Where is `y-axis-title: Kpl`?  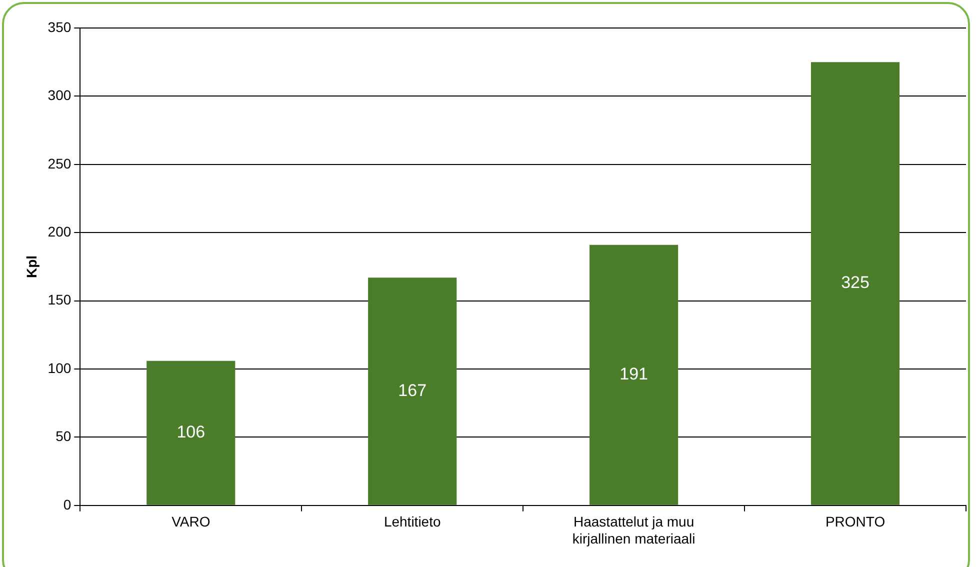
y-axis-title: Kpl is located at coordinates (31, 266).